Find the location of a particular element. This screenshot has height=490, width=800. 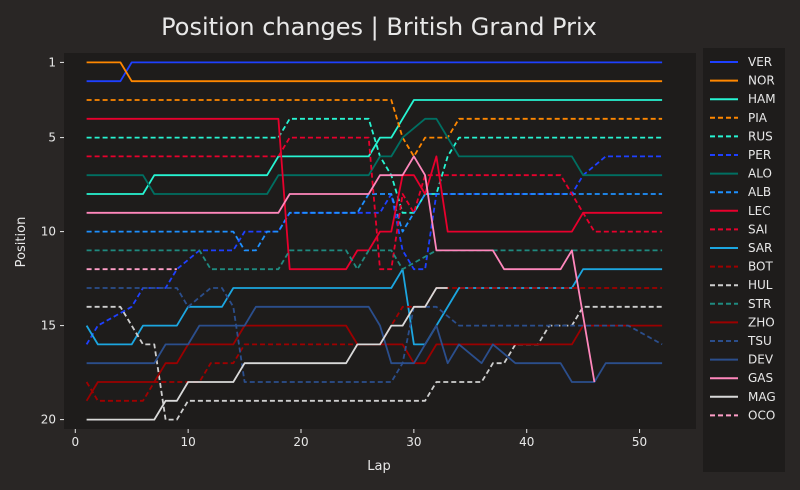

series-line-rus is located at coordinates (374, 165).